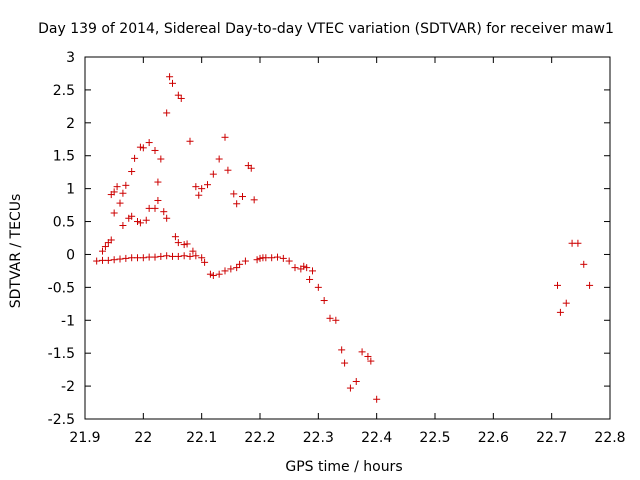  I want to click on y-tick-label: 3, so click(70, 58).